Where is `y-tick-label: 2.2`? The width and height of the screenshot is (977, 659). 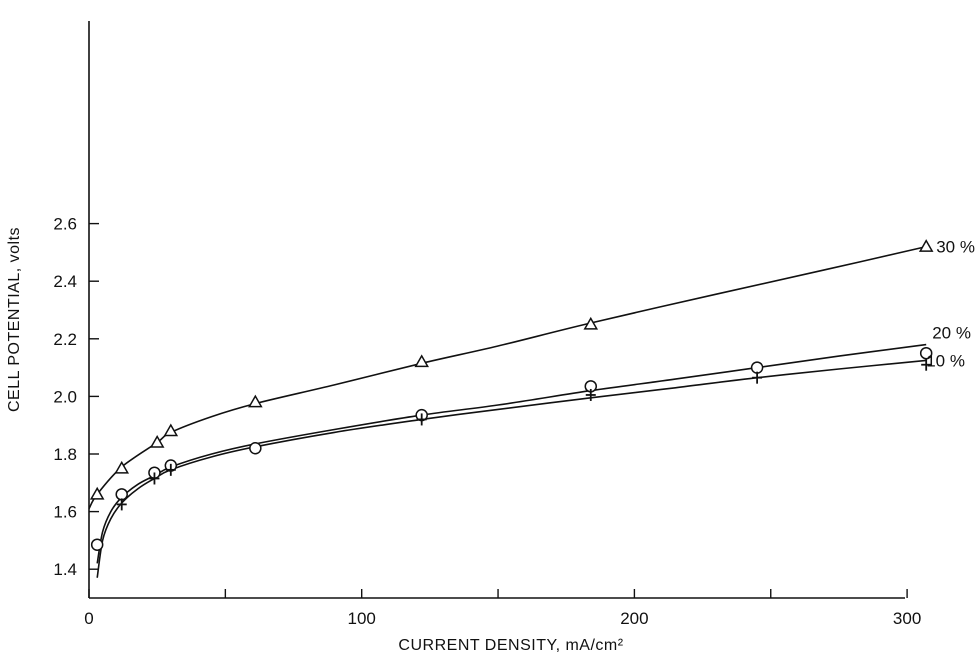 y-tick-label: 2.2 is located at coordinates (65, 339).